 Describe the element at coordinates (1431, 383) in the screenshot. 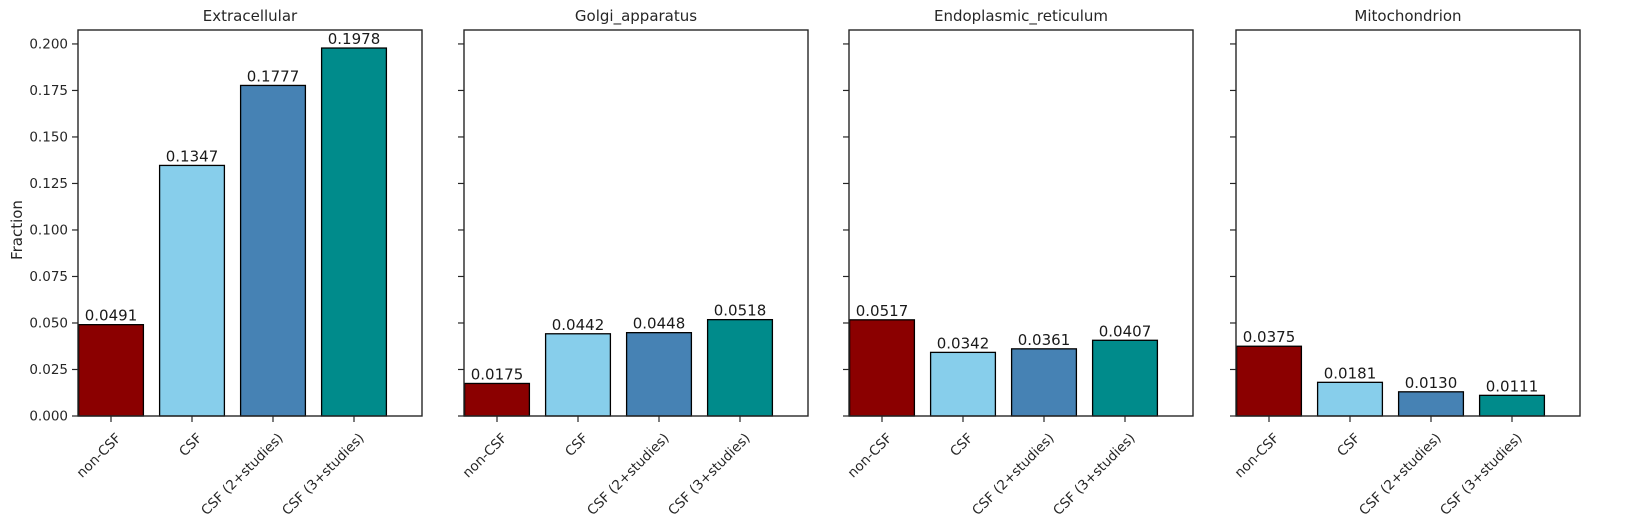

I see `bar-value-label: 0.0130` at that location.